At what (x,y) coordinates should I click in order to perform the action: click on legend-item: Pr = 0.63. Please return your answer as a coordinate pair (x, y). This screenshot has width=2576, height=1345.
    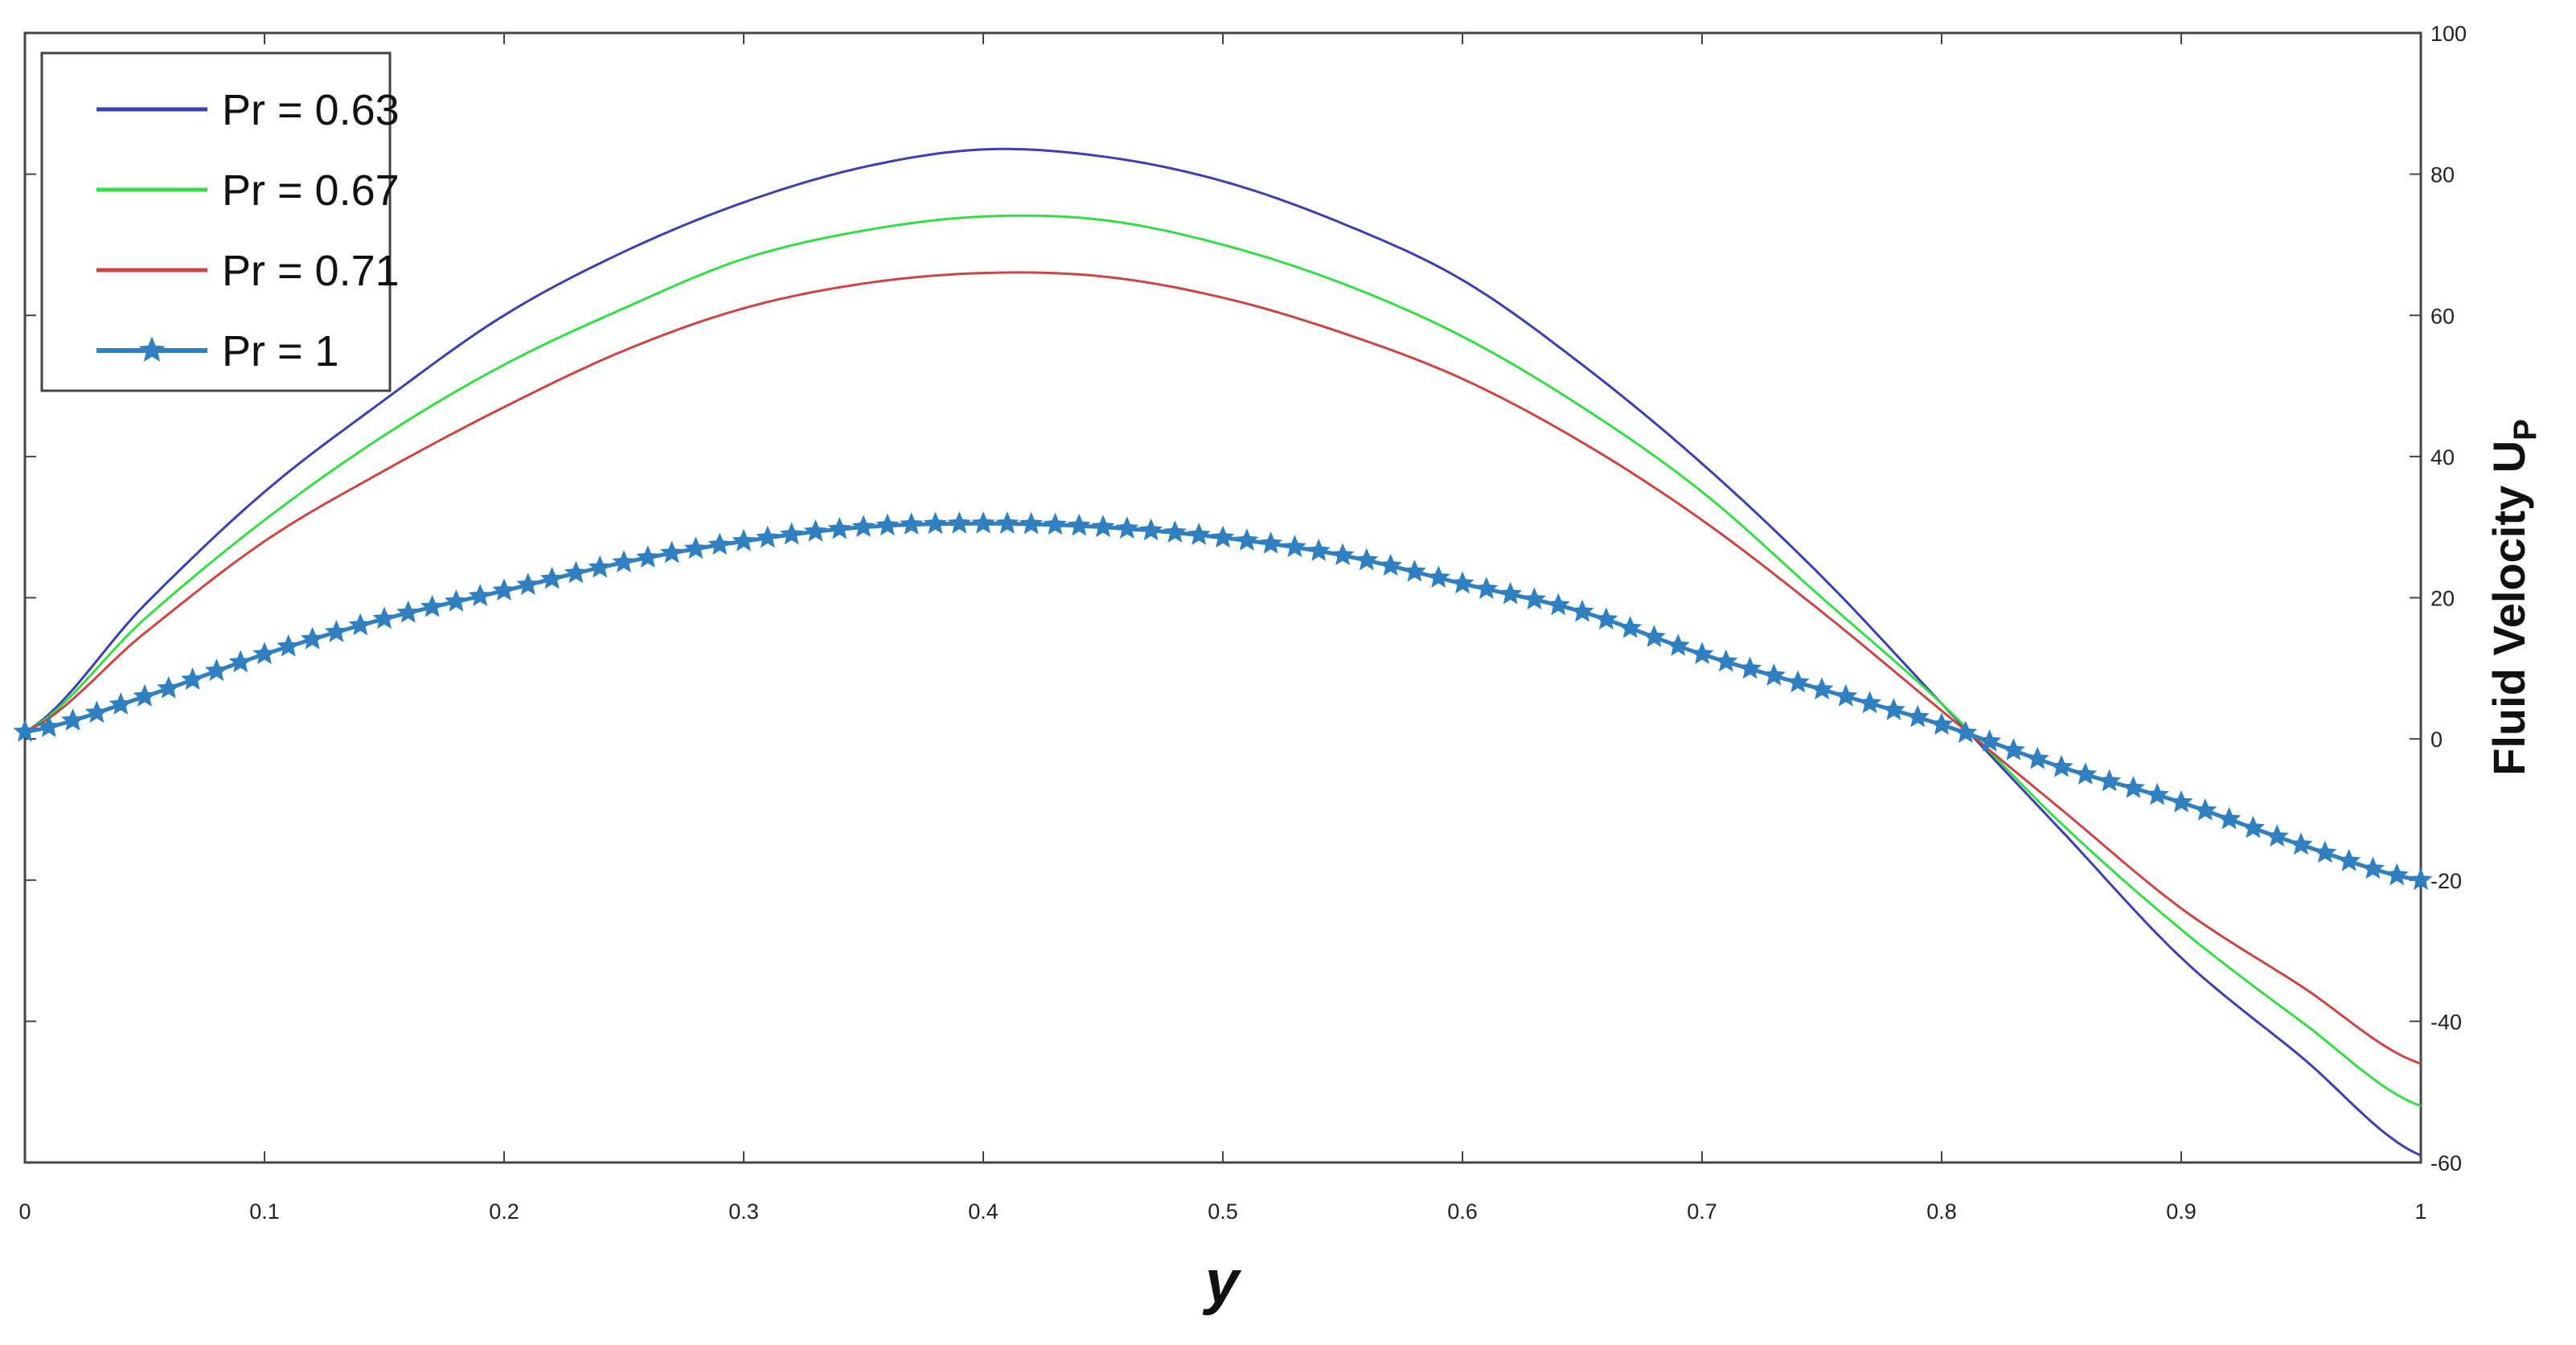
    Looking at the image, I should click on (248, 110).